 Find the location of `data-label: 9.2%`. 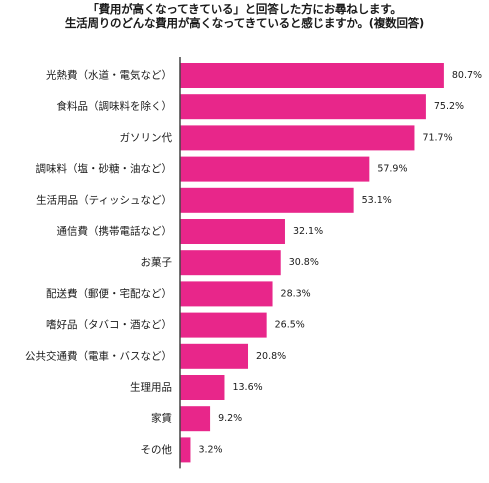

data-label: 9.2% is located at coordinates (230, 418).